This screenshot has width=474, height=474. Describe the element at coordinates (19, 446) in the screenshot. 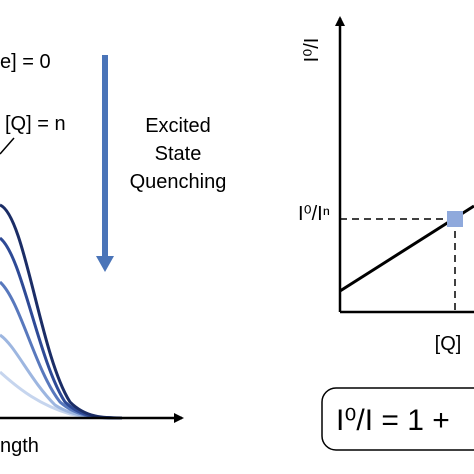

I see `x-axis-label: ngth` at that location.